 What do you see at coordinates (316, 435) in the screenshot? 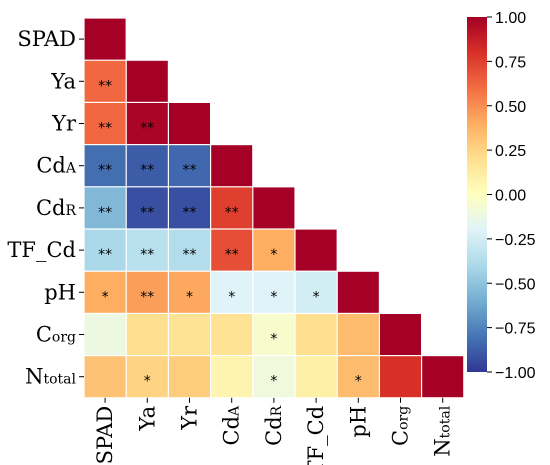
I see `x-label-TF_Cd: TF_Cd` at bounding box center [316, 435].